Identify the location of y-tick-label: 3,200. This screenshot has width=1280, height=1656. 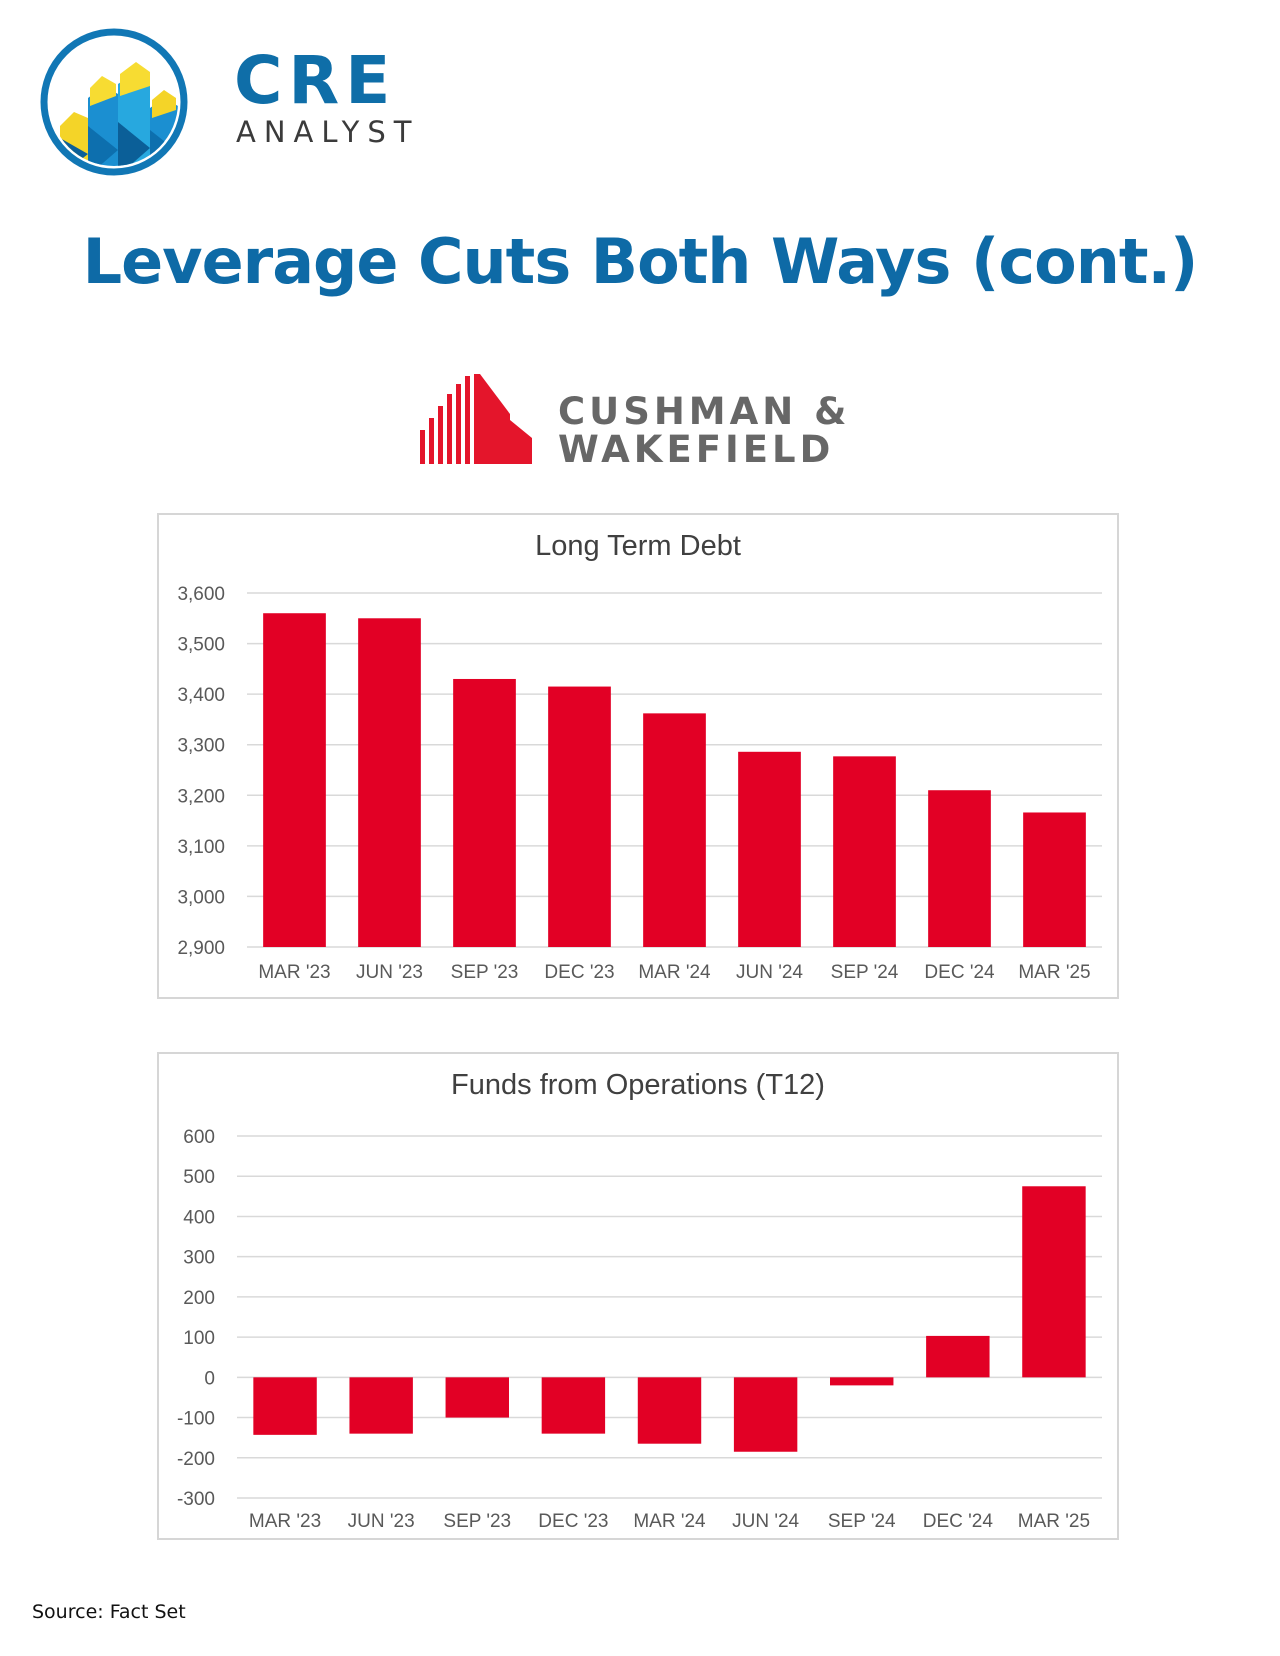
(201, 796).